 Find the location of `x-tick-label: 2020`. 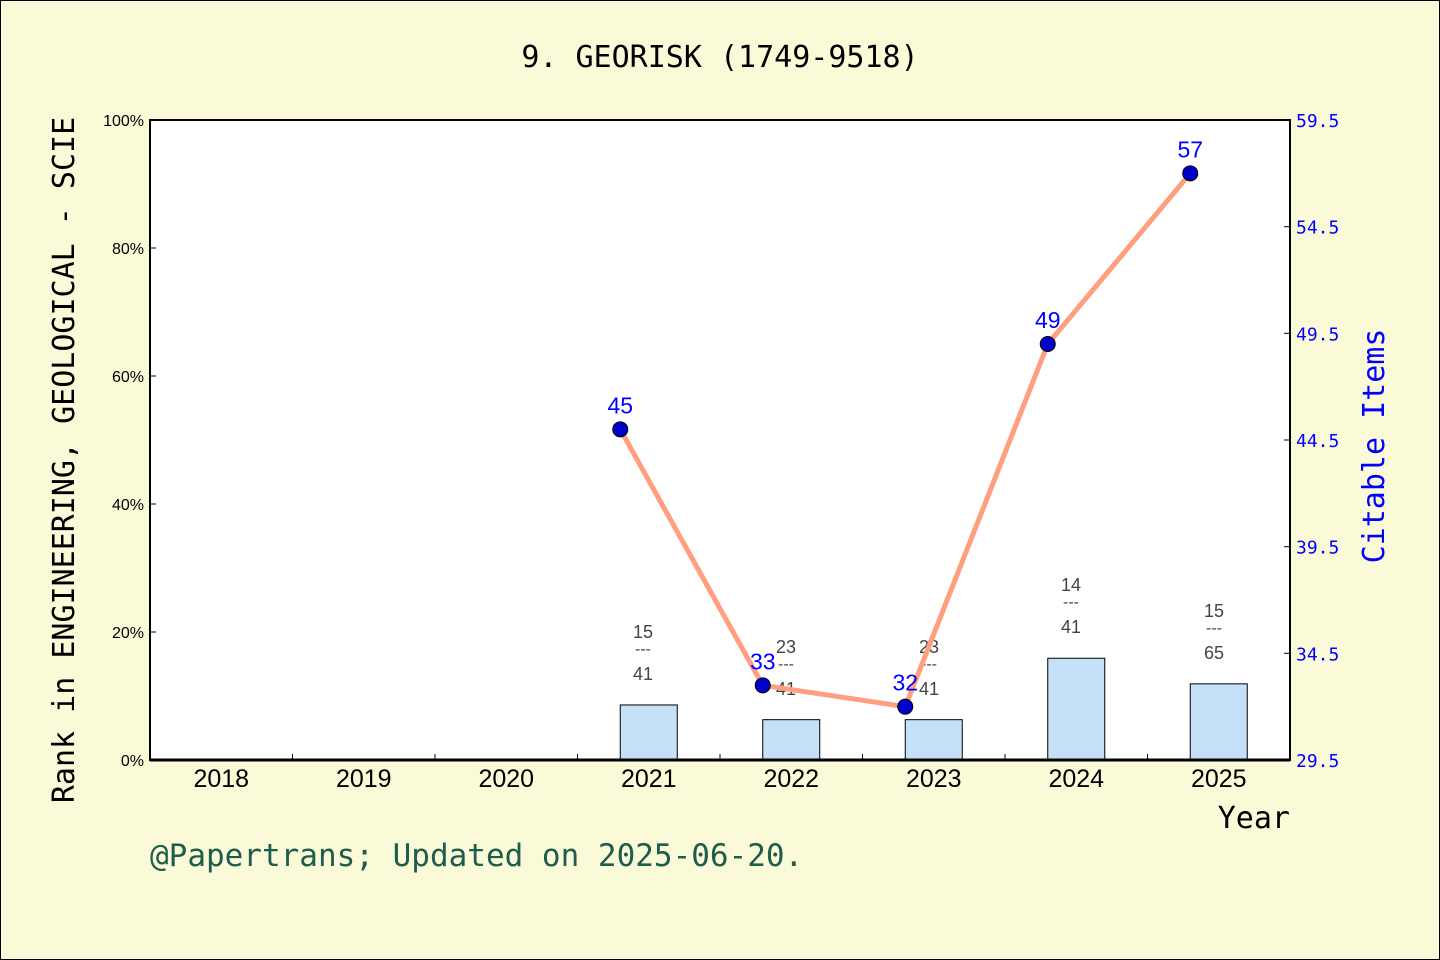

x-tick-label: 2020 is located at coordinates (506, 779).